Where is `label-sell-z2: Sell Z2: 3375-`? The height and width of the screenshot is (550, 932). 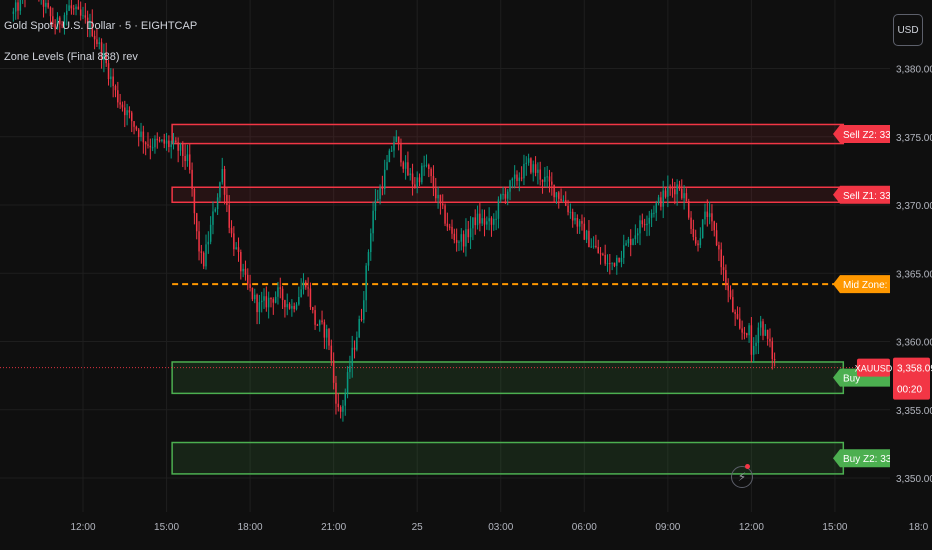
label-sell-z2: Sell Z2: 3375- is located at coordinates (869, 134).